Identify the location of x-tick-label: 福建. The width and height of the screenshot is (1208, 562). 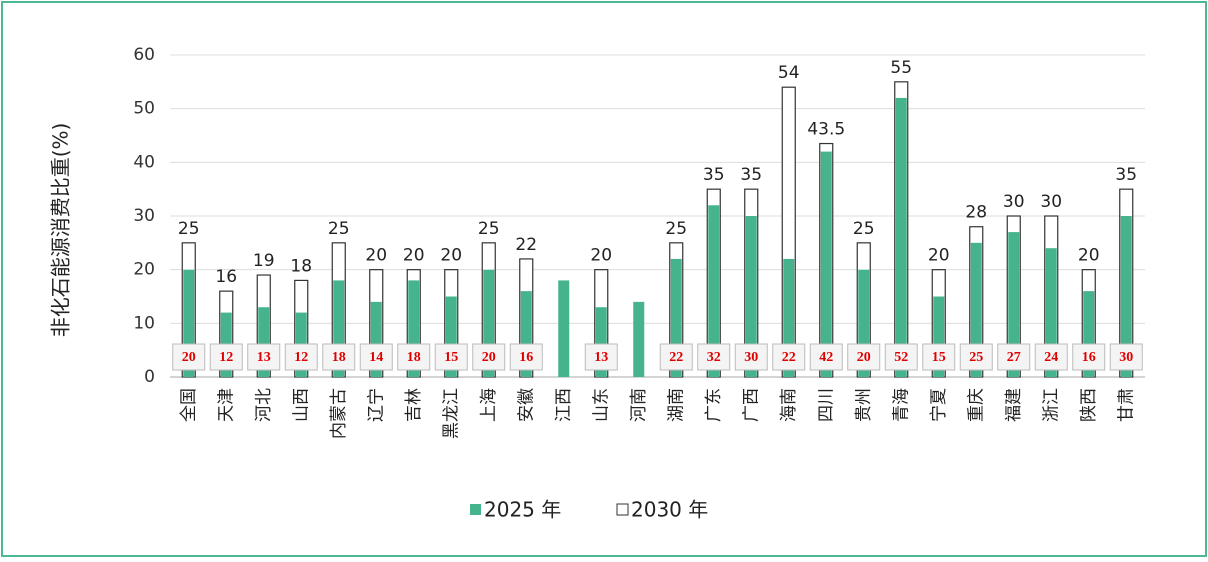
(1014, 405).